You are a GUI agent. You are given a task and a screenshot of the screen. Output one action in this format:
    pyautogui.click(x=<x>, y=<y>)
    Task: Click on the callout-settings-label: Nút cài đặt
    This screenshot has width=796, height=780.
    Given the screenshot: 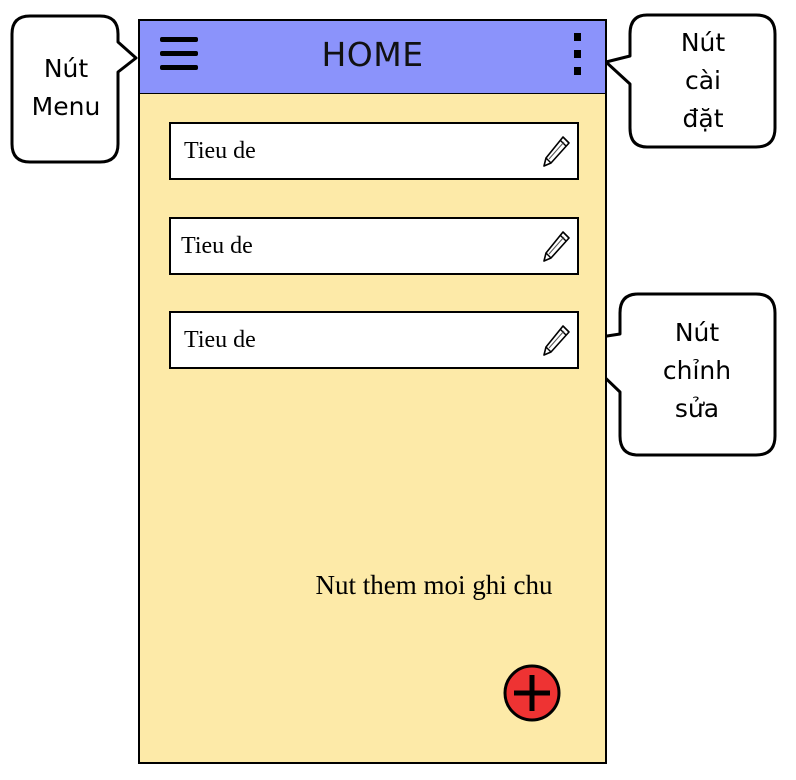 What is the action you would take?
    pyautogui.click(x=703, y=81)
    